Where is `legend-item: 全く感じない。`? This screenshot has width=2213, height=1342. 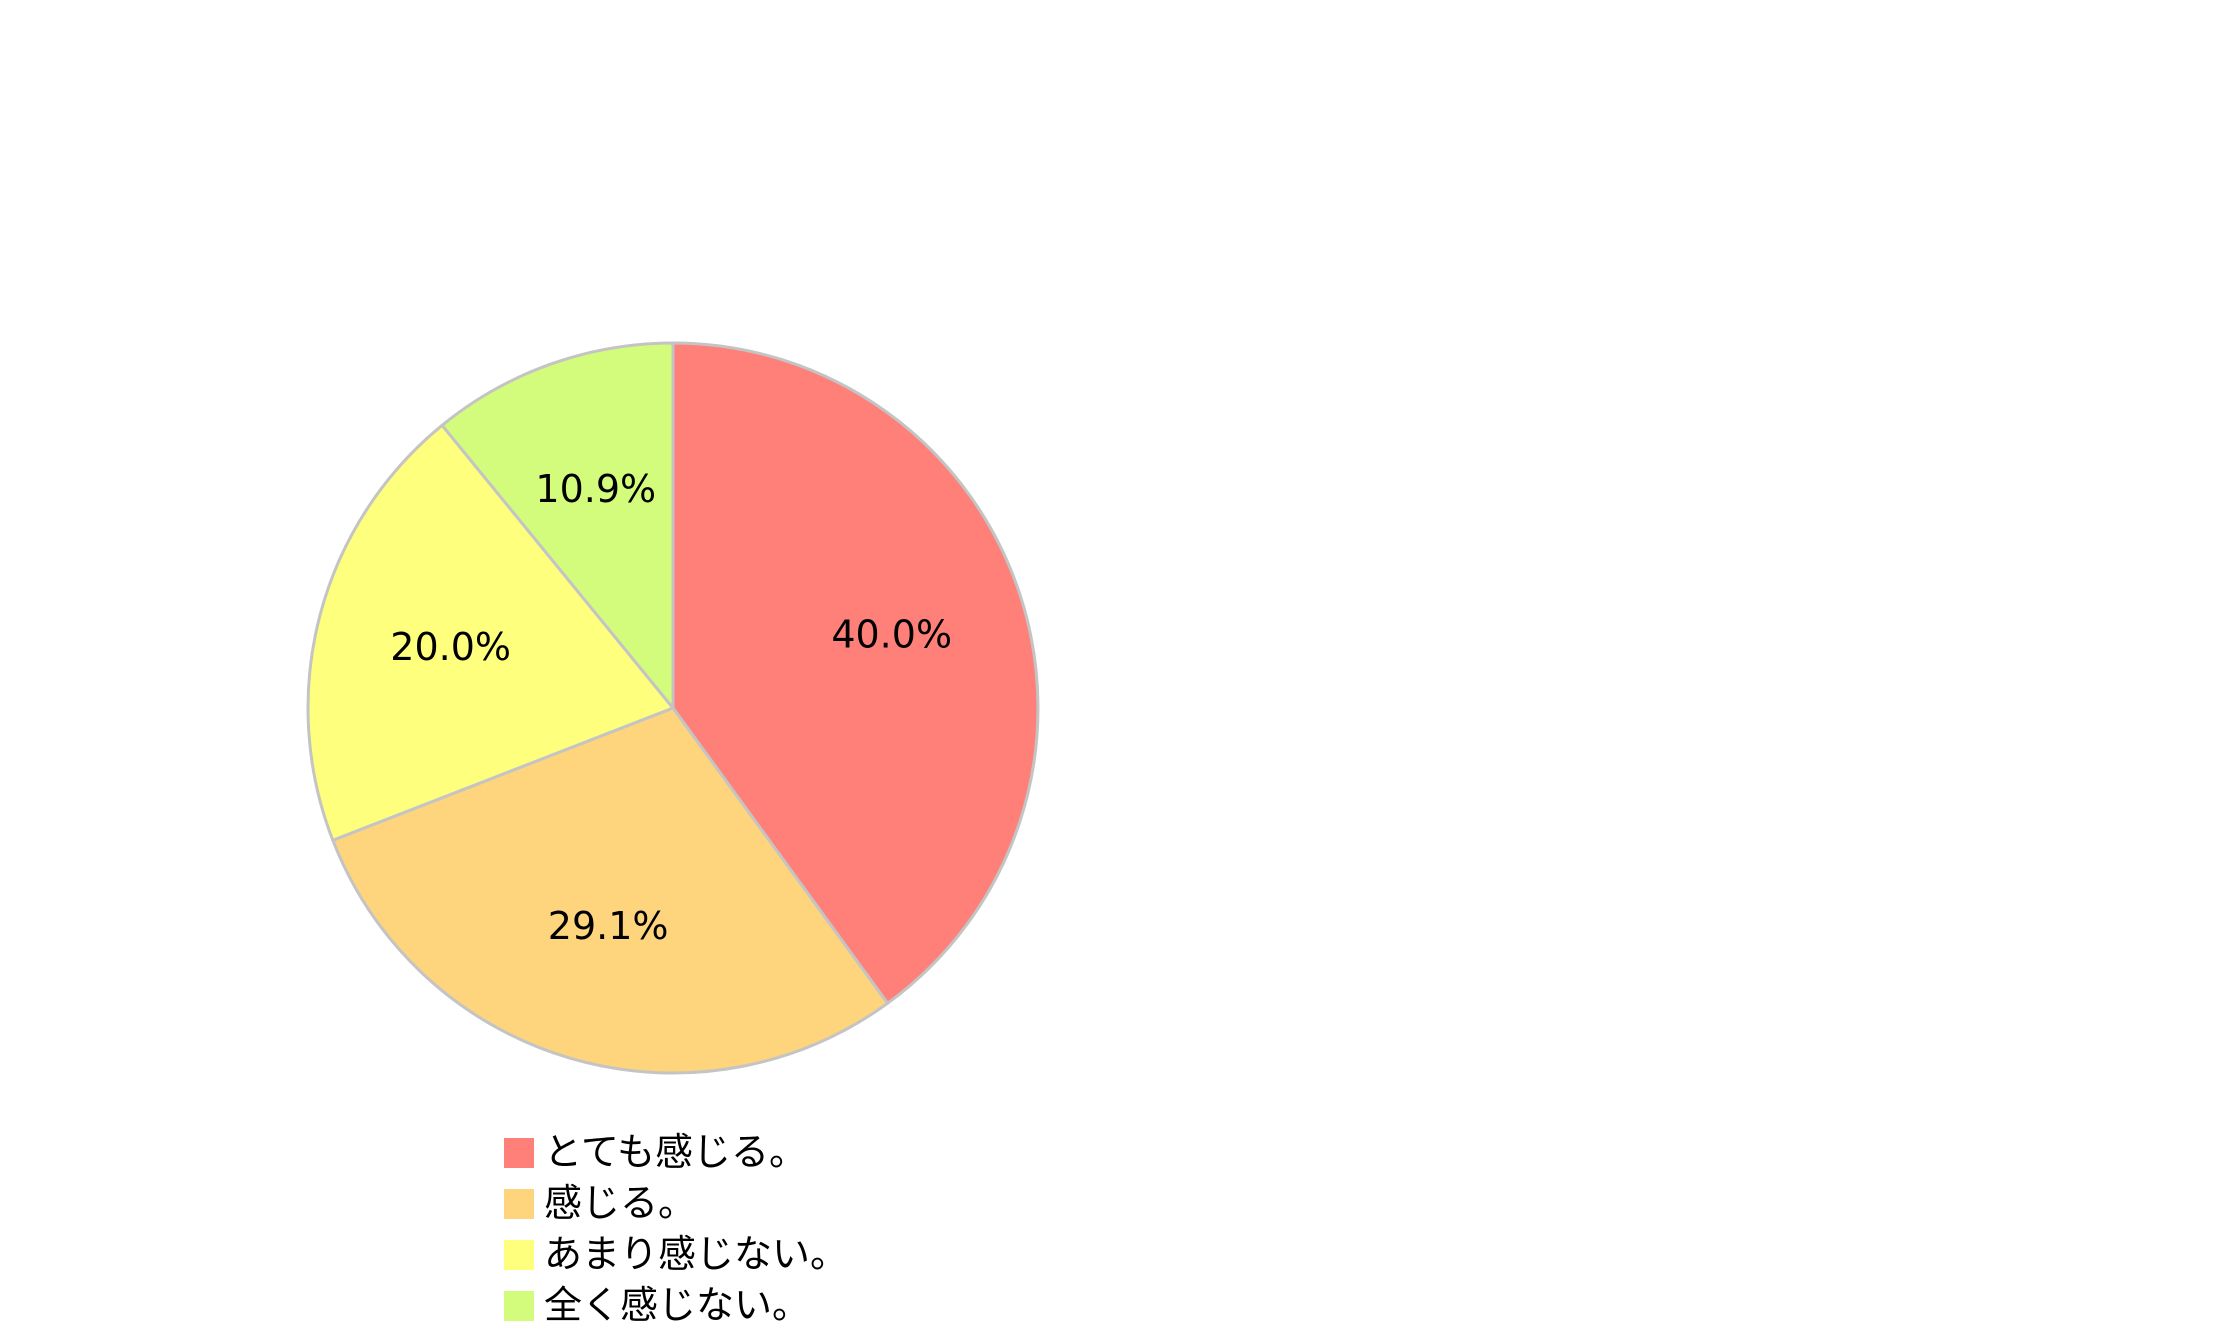
legend-item: 全く感じない。 is located at coordinates (676, 1305).